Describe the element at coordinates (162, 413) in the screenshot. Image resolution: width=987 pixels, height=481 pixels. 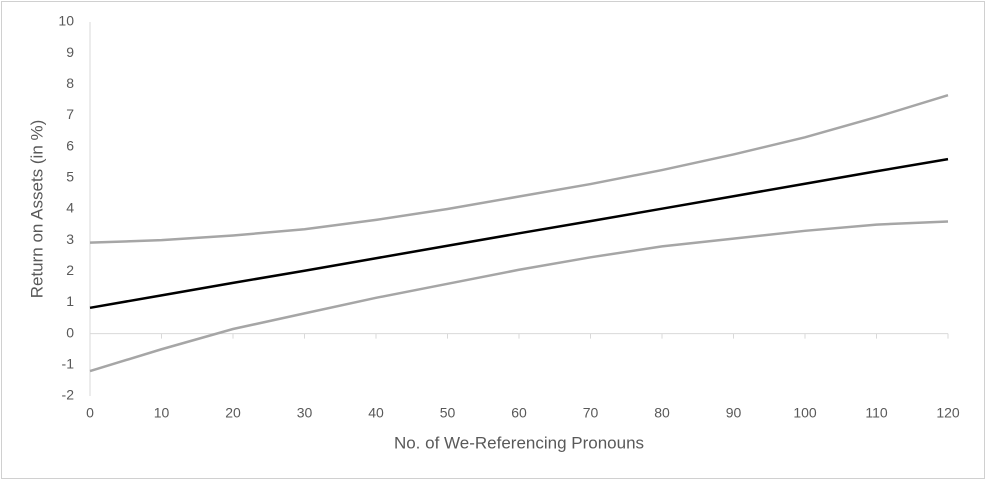
I see `x-tick-label: 10` at that location.